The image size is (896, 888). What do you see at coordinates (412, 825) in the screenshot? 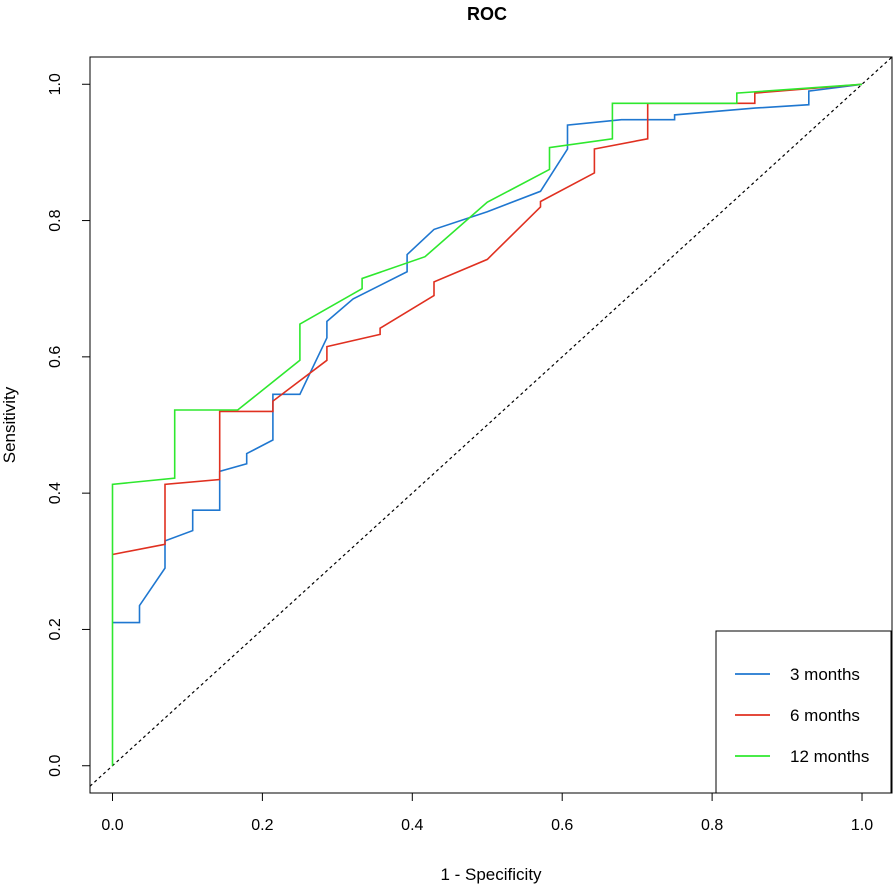
I see `x-tick-label: 0.4` at bounding box center [412, 825].